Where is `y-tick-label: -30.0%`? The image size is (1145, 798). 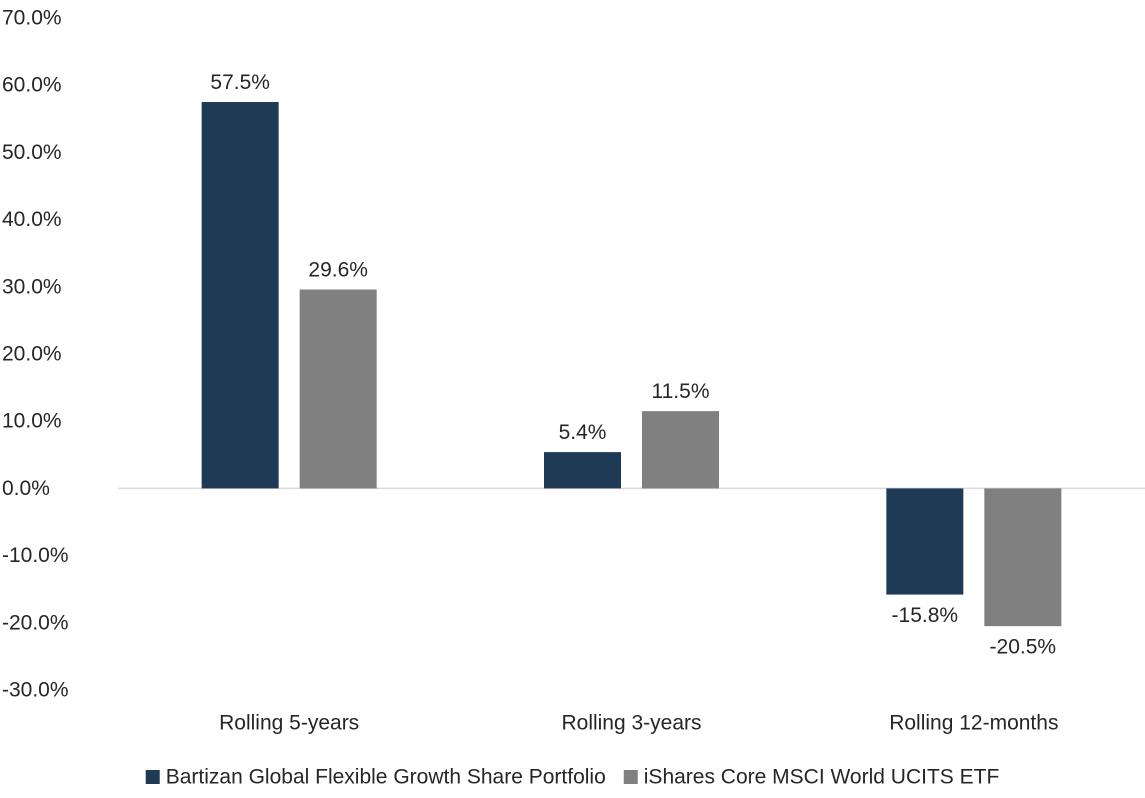
y-tick-label: -30.0% is located at coordinates (35, 690).